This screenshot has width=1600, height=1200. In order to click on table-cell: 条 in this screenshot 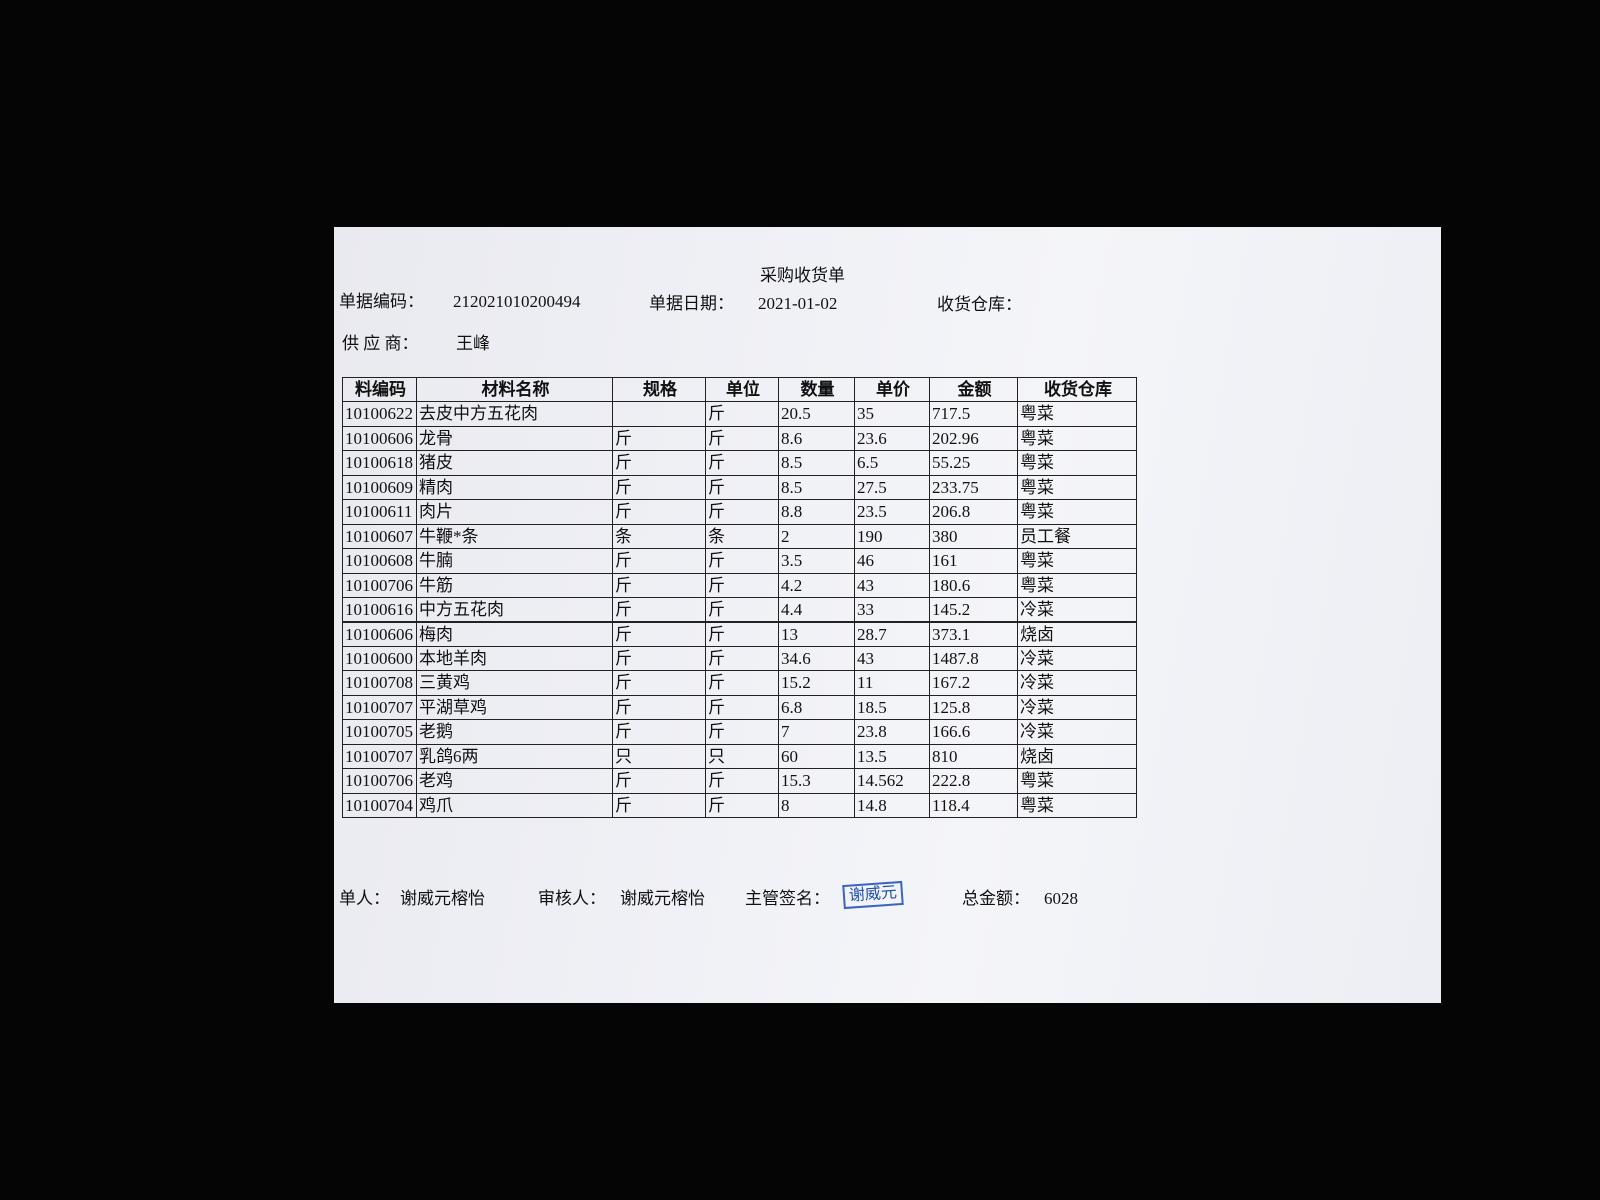, I will do `click(659, 536)`.